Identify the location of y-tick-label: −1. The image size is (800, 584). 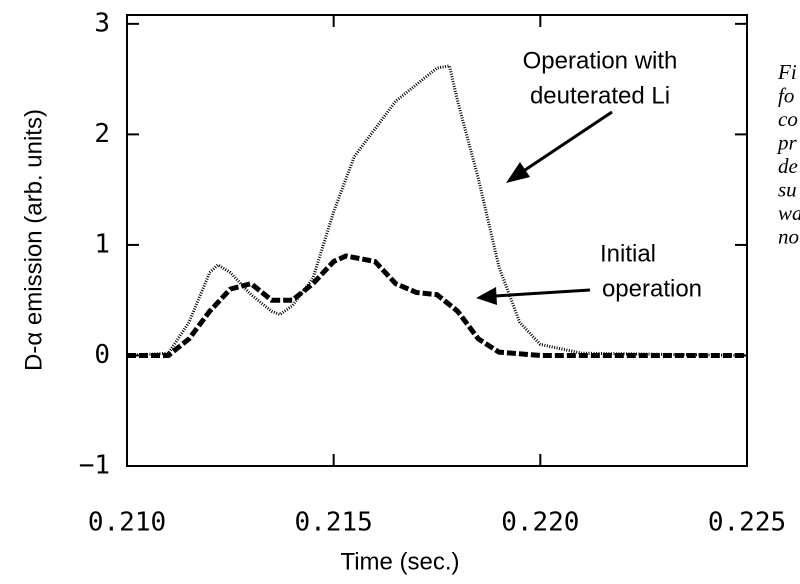
(94, 466).